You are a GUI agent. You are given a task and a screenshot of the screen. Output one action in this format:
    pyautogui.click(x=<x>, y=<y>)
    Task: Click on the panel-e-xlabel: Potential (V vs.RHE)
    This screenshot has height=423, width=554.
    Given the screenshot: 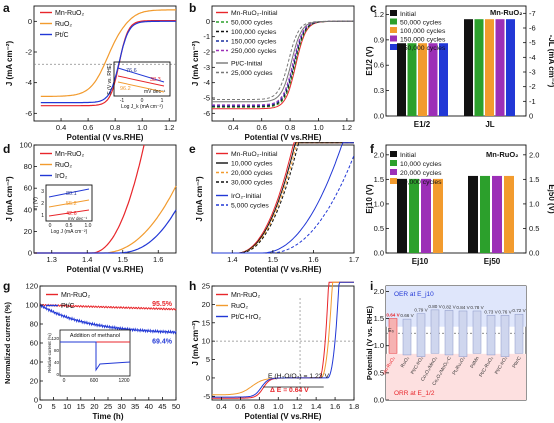 What is the action you would take?
    pyautogui.click(x=283, y=269)
    